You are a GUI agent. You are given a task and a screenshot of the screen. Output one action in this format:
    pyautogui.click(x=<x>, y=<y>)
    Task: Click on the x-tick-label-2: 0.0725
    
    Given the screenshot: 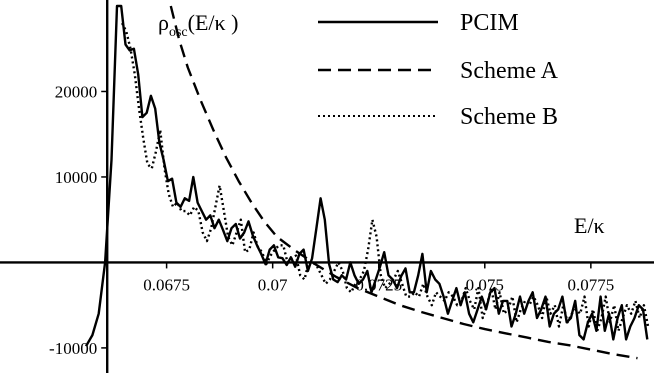 What is the action you would take?
    pyautogui.click(x=378, y=284)
    